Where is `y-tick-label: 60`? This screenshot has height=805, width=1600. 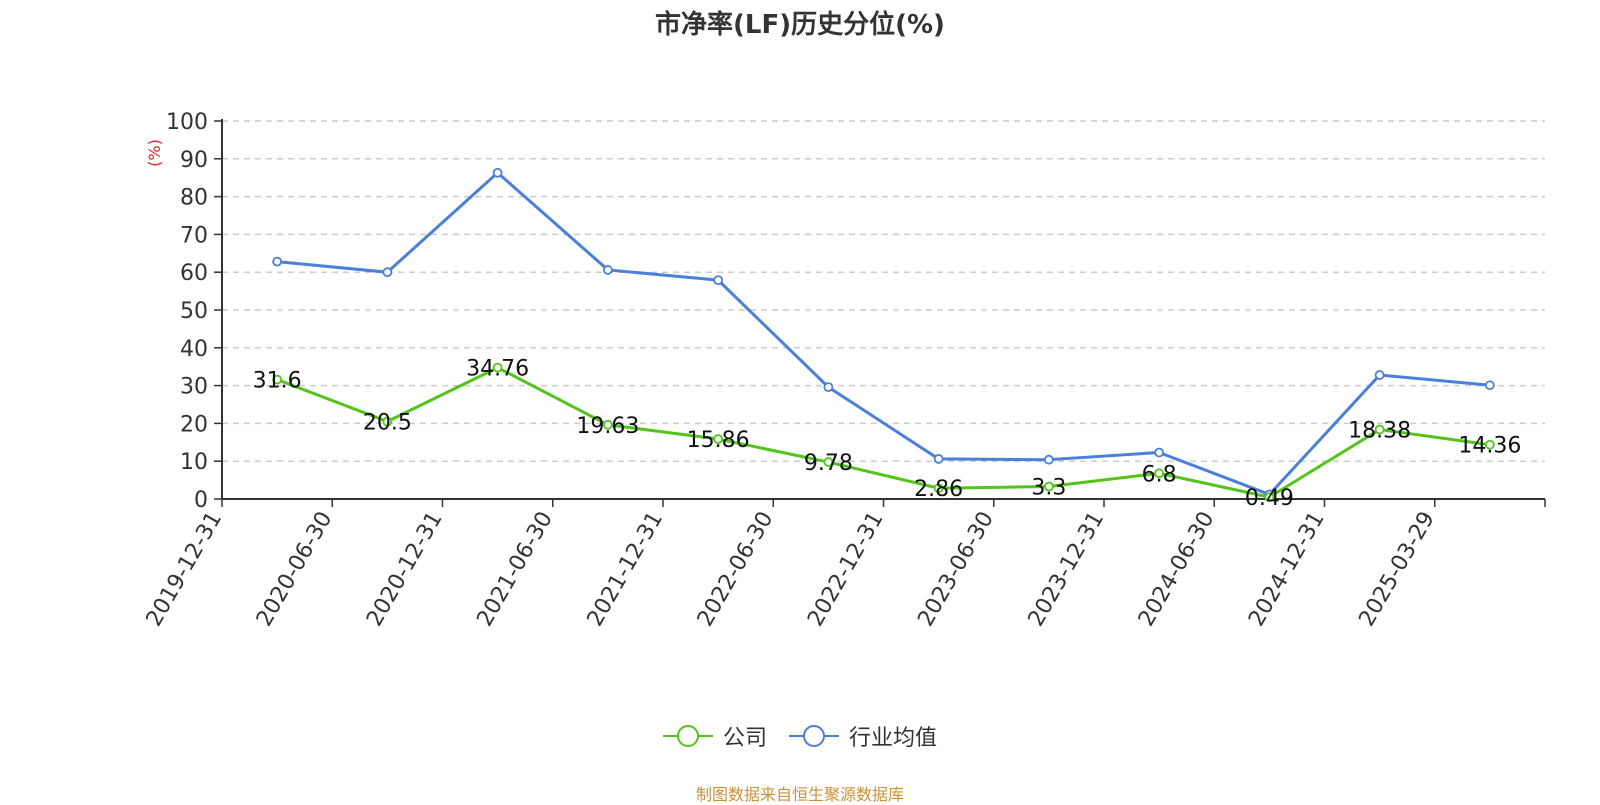 y-tick-label: 60 is located at coordinates (194, 273).